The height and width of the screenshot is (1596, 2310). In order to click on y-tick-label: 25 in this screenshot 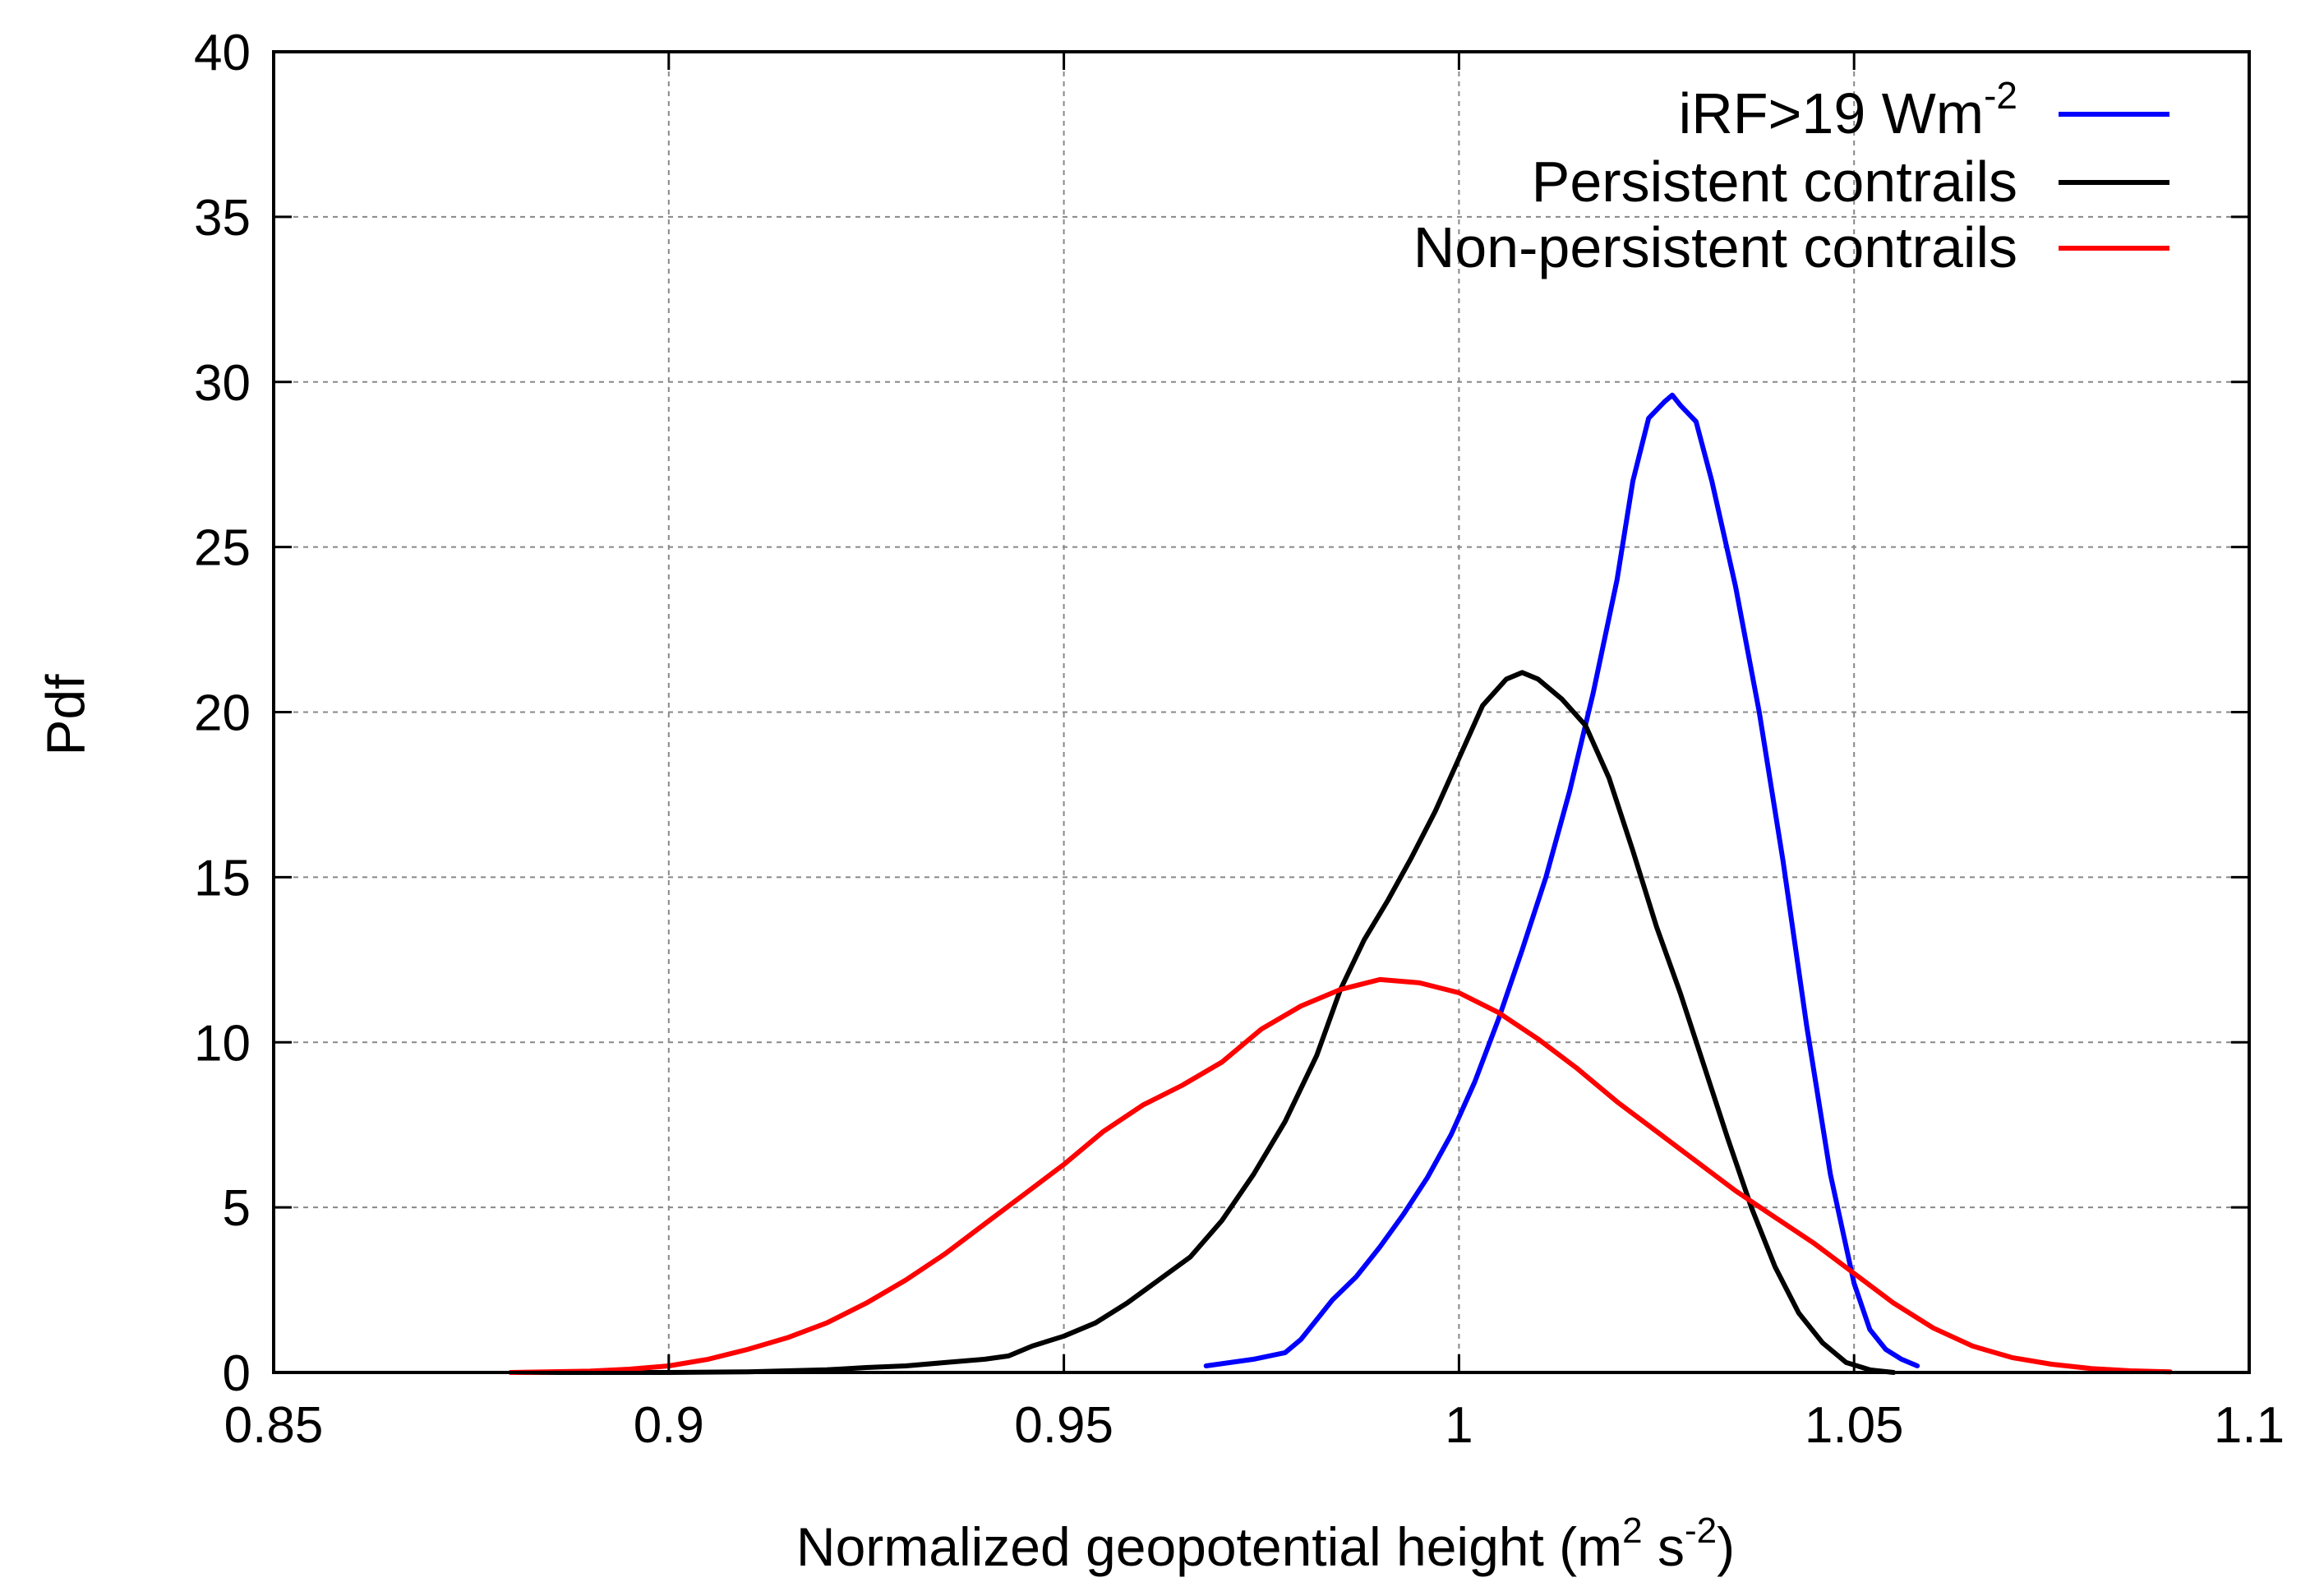, I will do `click(222, 549)`.